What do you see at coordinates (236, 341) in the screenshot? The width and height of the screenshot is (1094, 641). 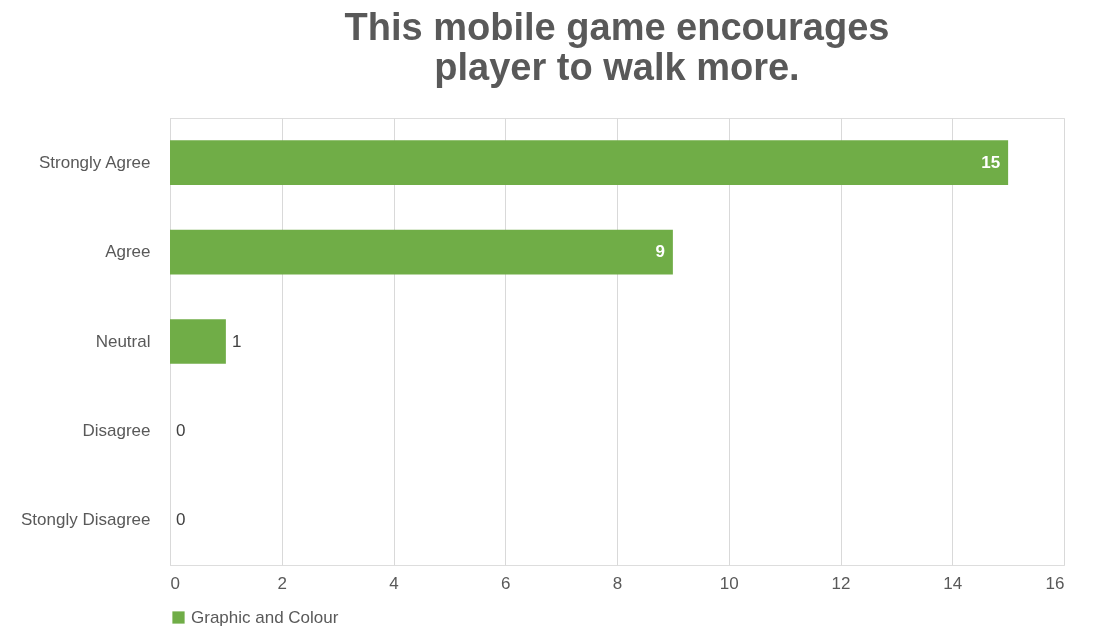 I see `data-label: 1` at bounding box center [236, 341].